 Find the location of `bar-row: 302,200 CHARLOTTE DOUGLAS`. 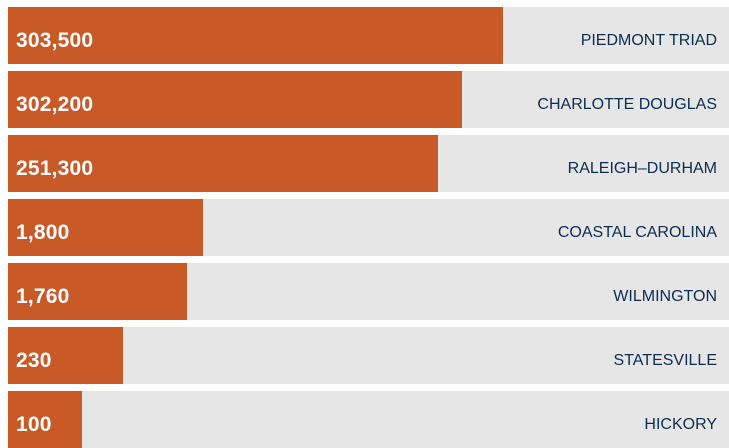

bar-row: 302,200 CHARLOTTE DOUGLAS is located at coordinates (368, 99).